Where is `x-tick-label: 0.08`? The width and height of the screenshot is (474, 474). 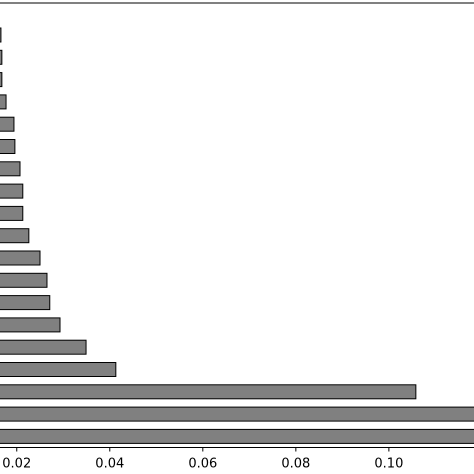 x-tick-label: 0.08 is located at coordinates (295, 464).